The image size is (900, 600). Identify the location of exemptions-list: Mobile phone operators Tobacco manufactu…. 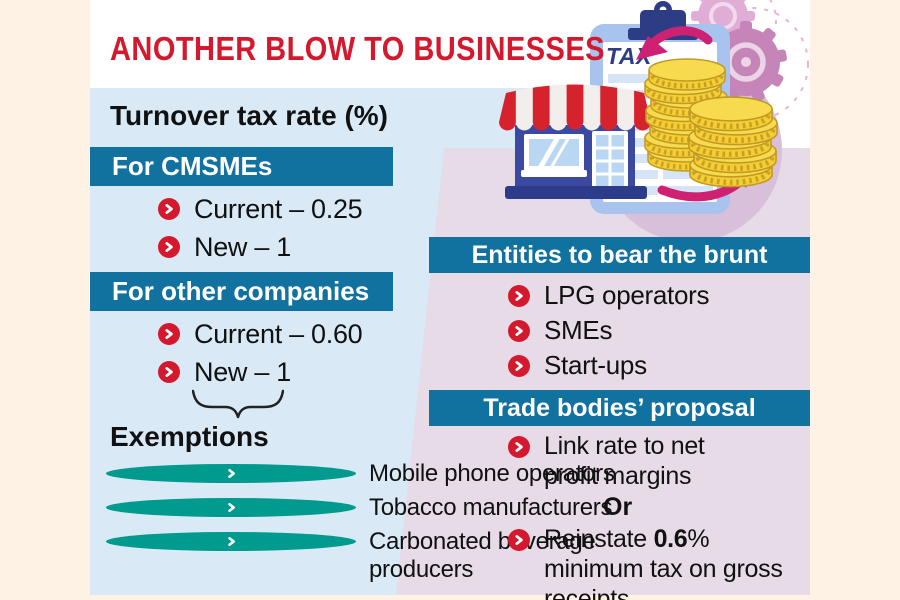
(362, 525).